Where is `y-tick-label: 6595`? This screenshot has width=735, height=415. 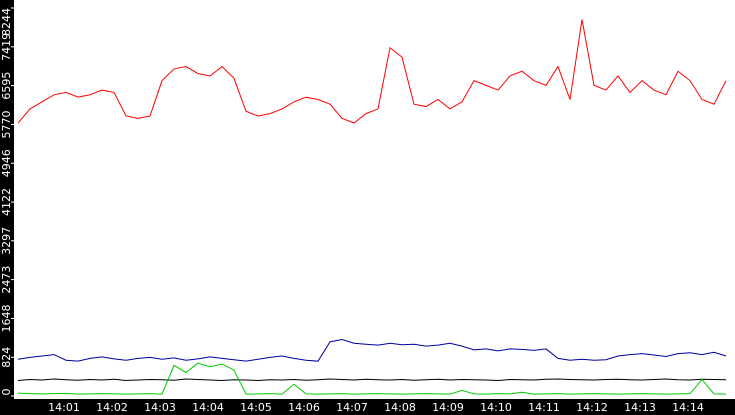 y-tick-label: 6595 is located at coordinates (6, 86).